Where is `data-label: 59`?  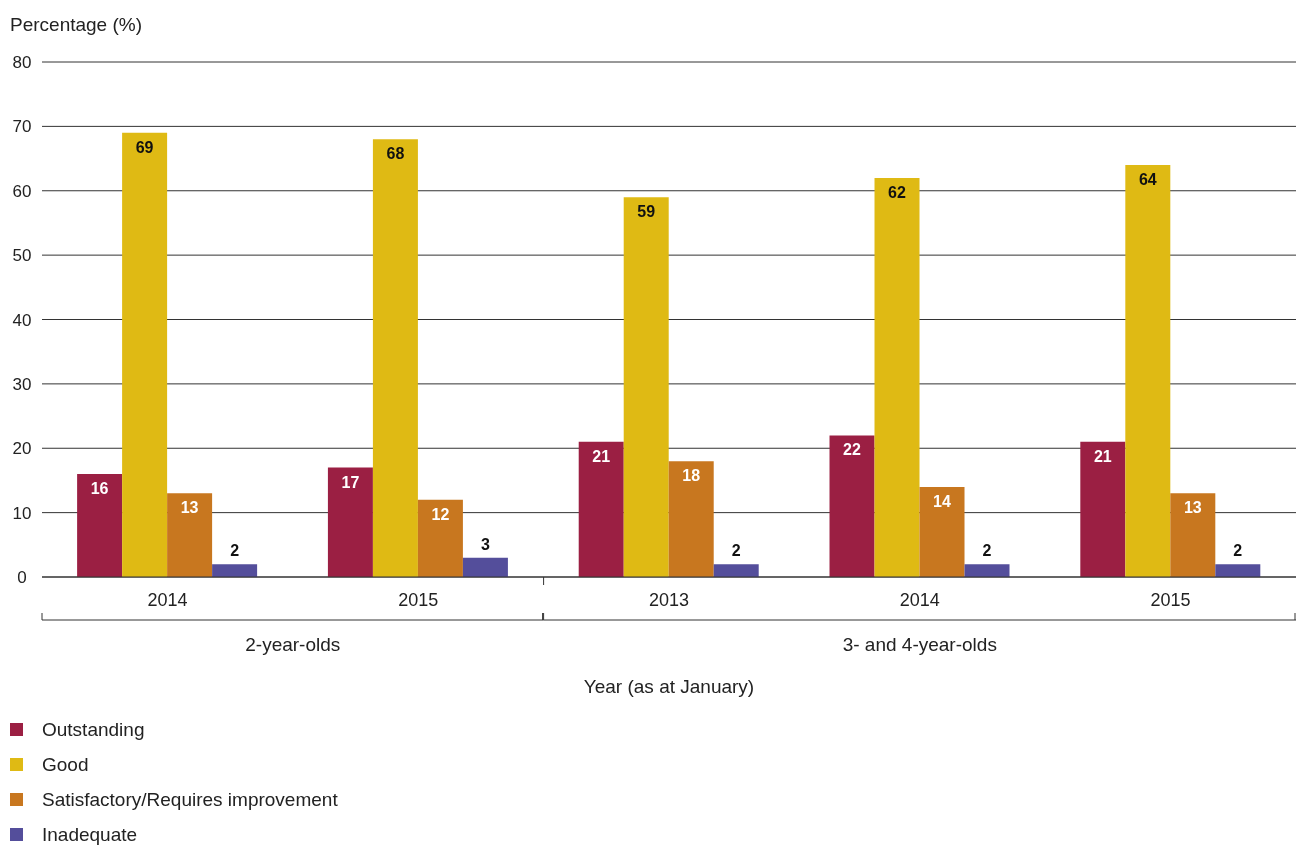 data-label: 59 is located at coordinates (646, 212).